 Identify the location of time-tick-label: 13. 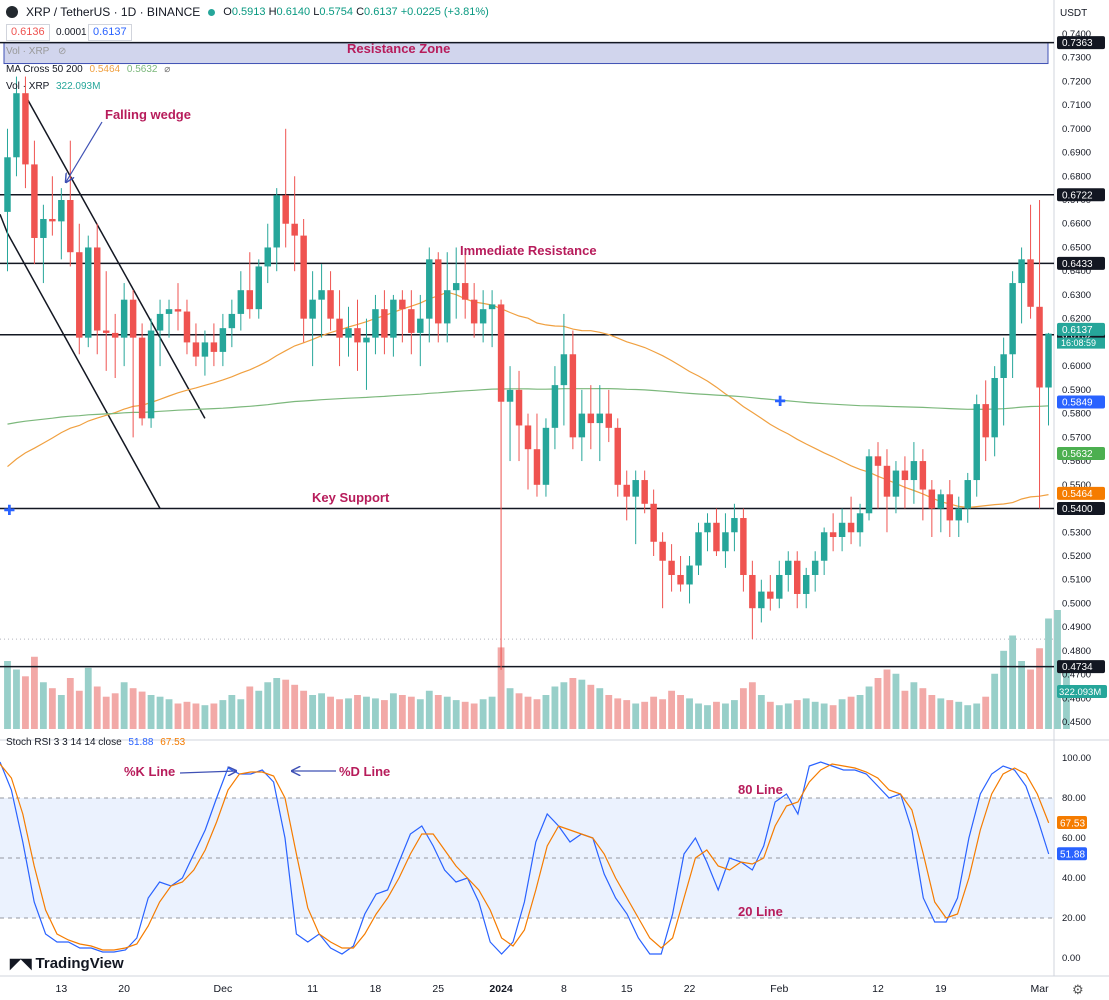
(61, 989).